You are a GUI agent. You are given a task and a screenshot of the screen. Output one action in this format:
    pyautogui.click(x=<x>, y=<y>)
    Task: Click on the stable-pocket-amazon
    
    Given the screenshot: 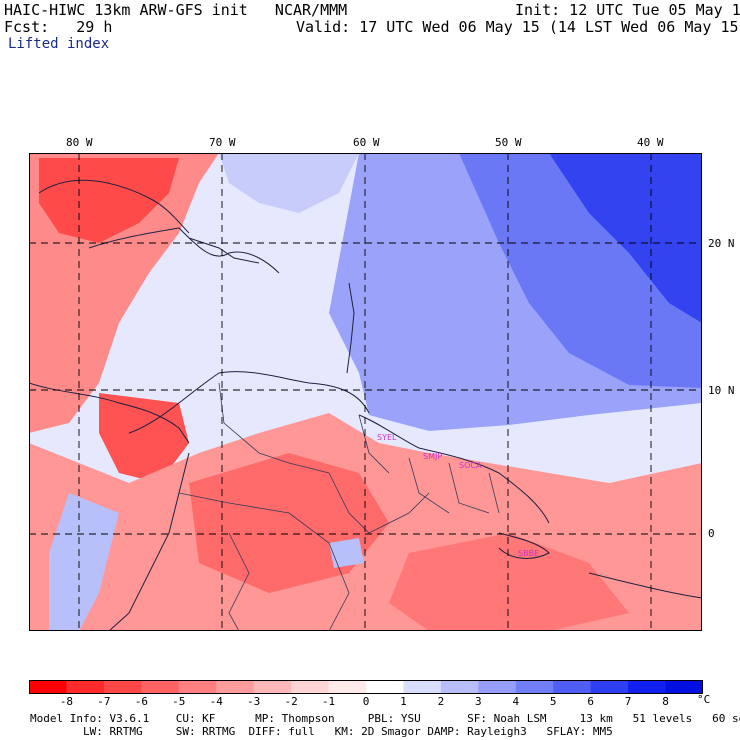 What is the action you would take?
    pyautogui.click(x=346, y=553)
    